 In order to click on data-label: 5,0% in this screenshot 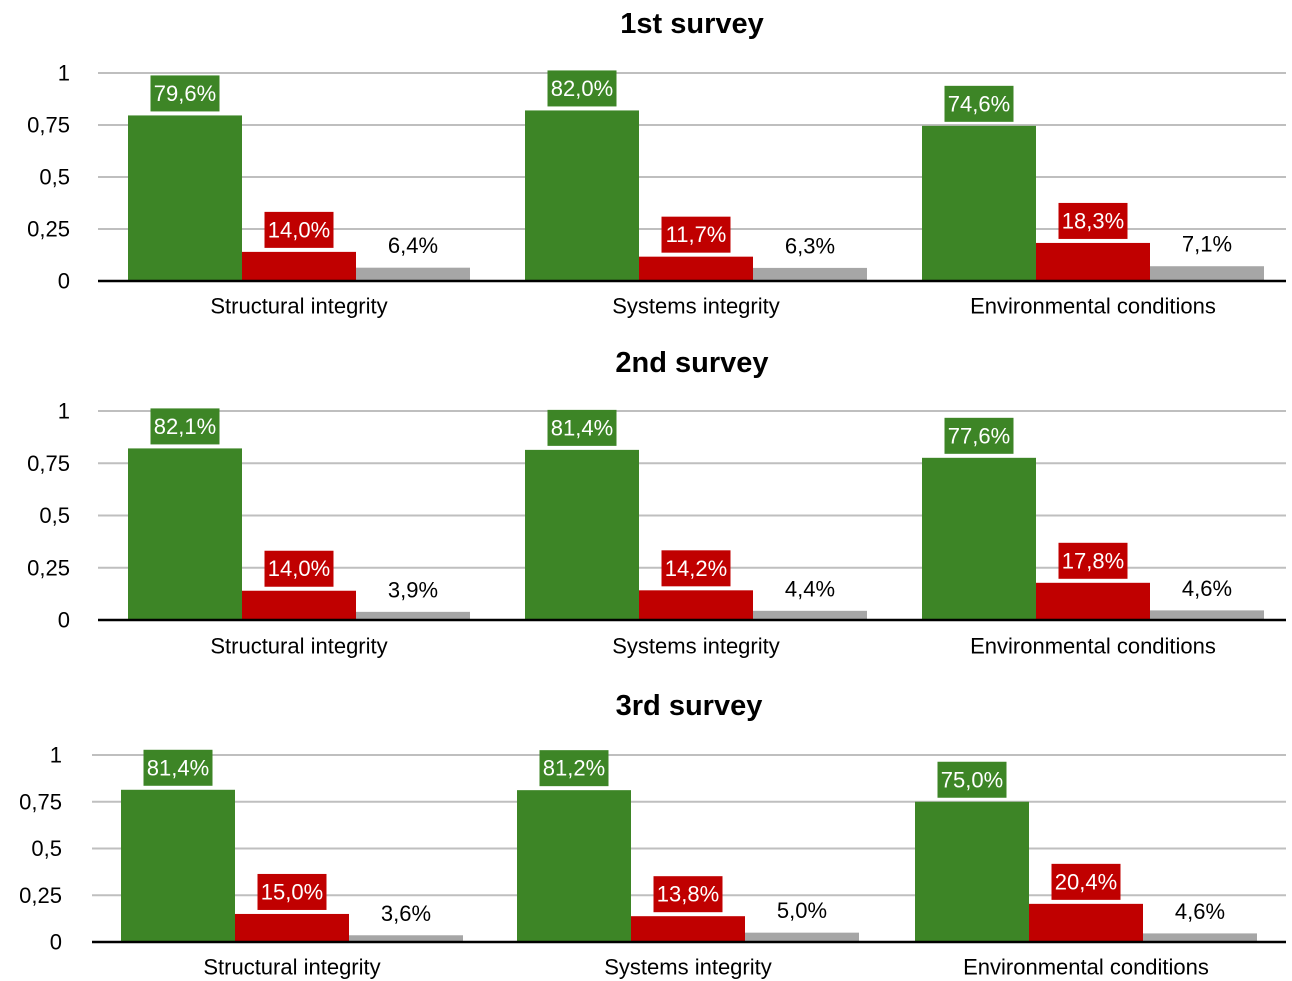, I will do `click(802, 910)`.